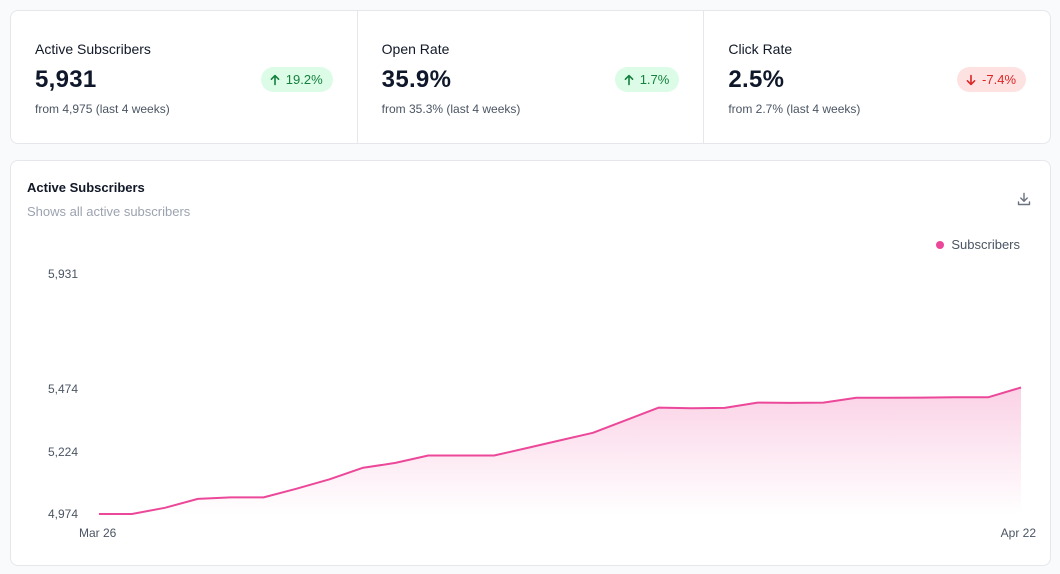  Describe the element at coordinates (971, 79) in the screenshot. I see `arrow-down-icon` at that location.